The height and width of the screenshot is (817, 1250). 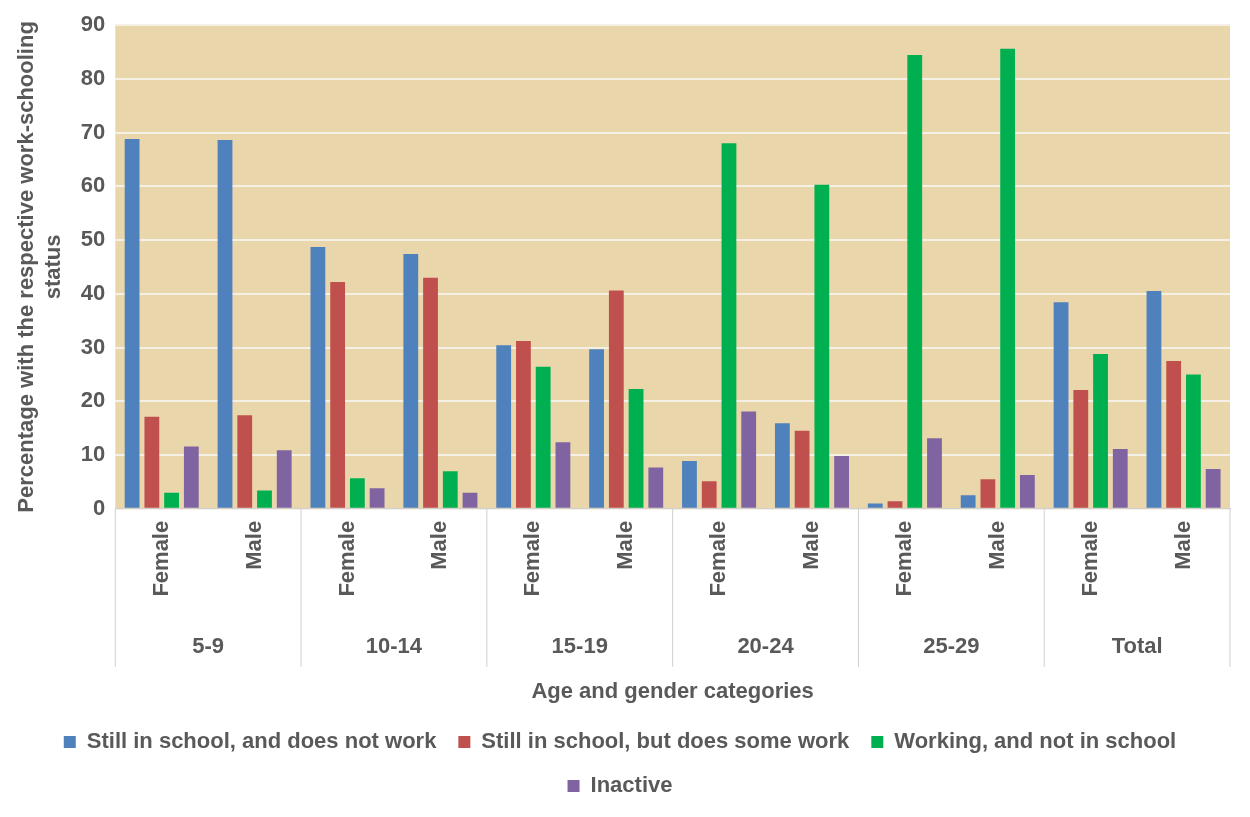 What do you see at coordinates (1035, 741) in the screenshot?
I see `legend-label: Working, and not in school` at bounding box center [1035, 741].